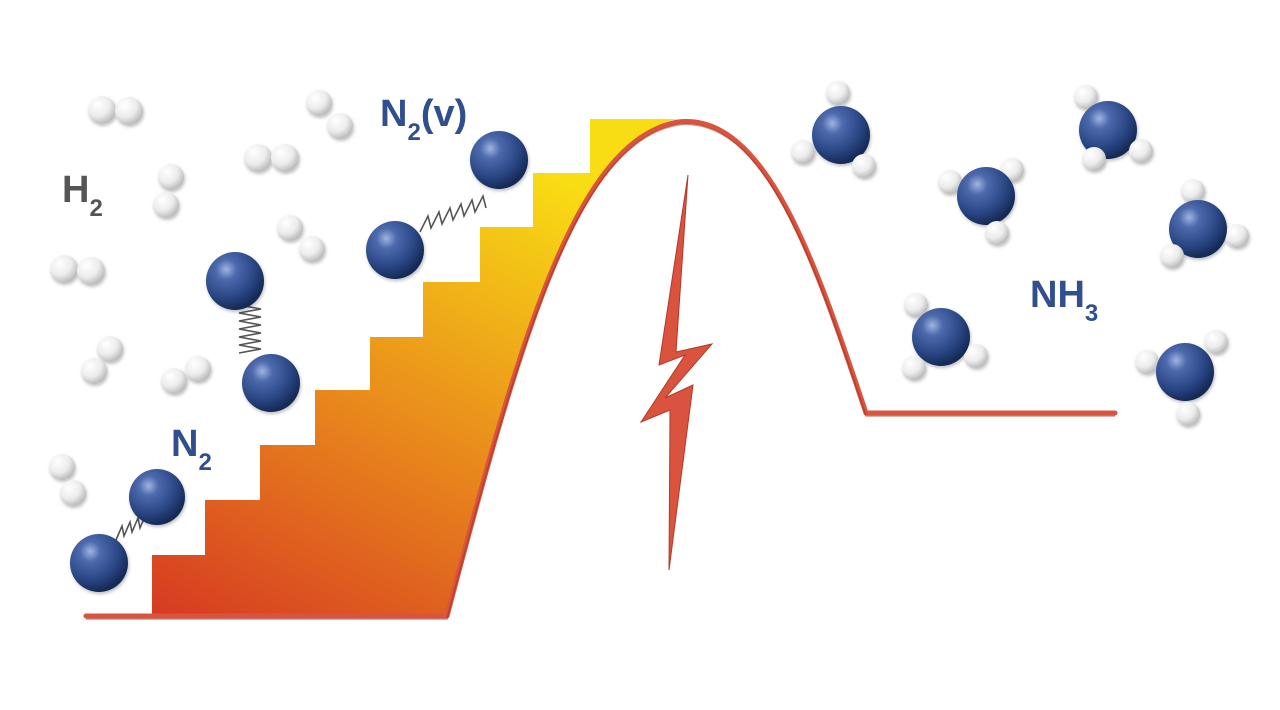 Image resolution: width=1280 pixels, height=710 pixels. What do you see at coordinates (95, 208) in the screenshot?
I see `label-h2-sub: 2` at bounding box center [95, 208].